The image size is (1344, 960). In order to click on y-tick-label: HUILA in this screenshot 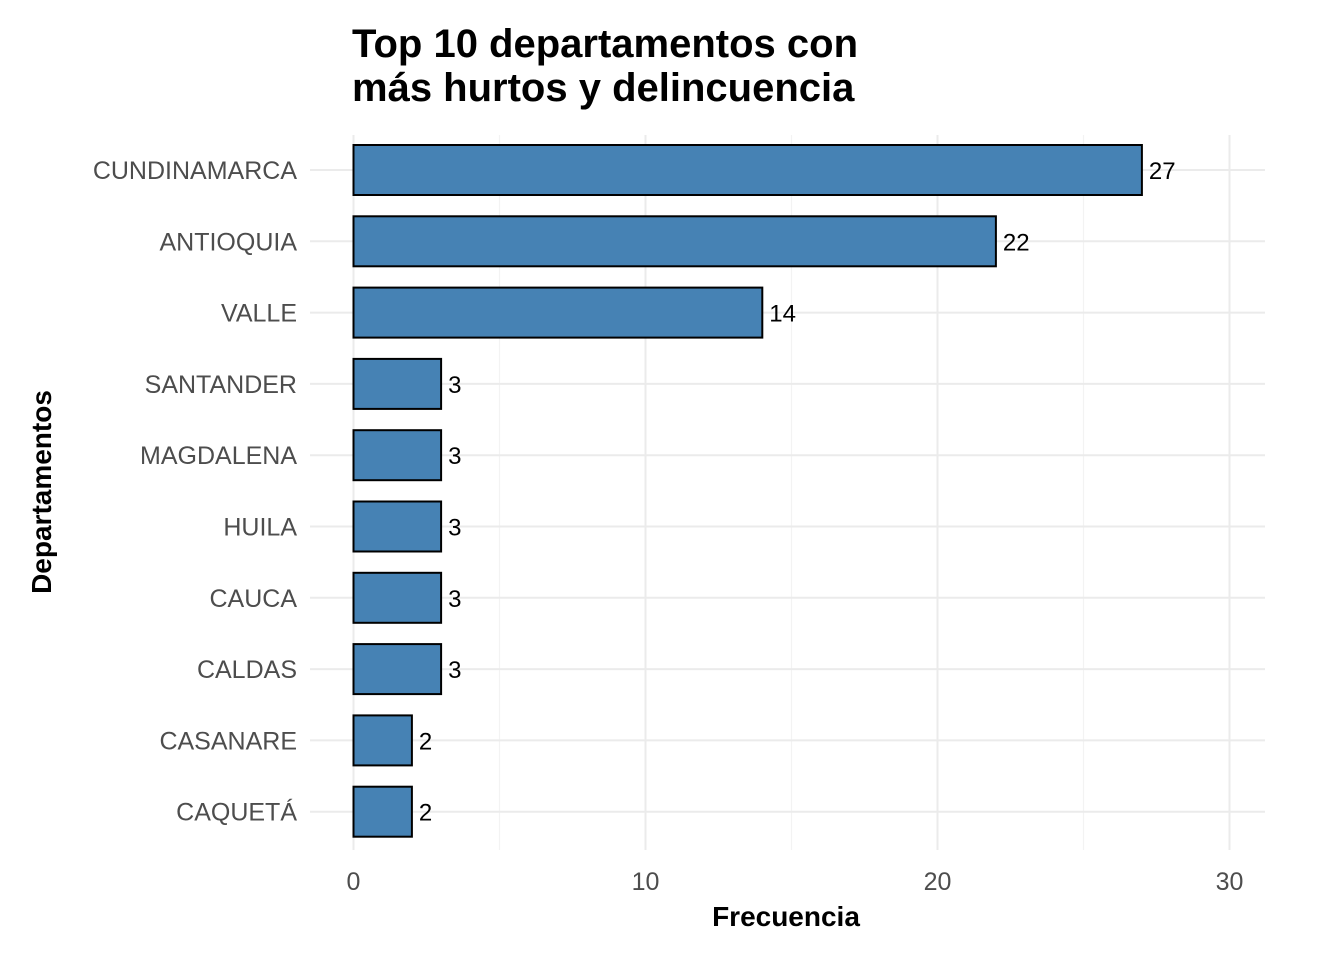, I will do `click(260, 528)`.